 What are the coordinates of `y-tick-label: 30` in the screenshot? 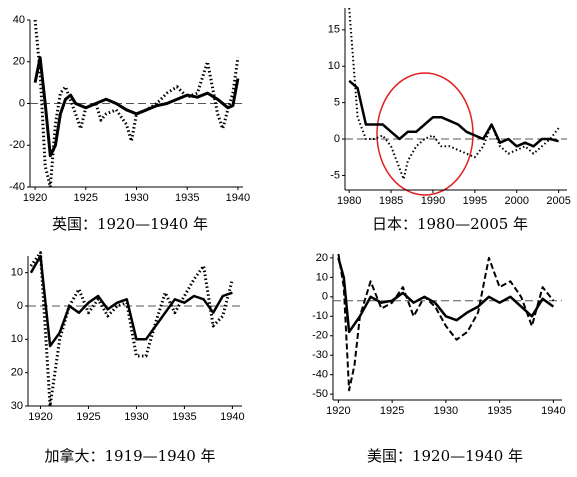 It's located at (17, 406).